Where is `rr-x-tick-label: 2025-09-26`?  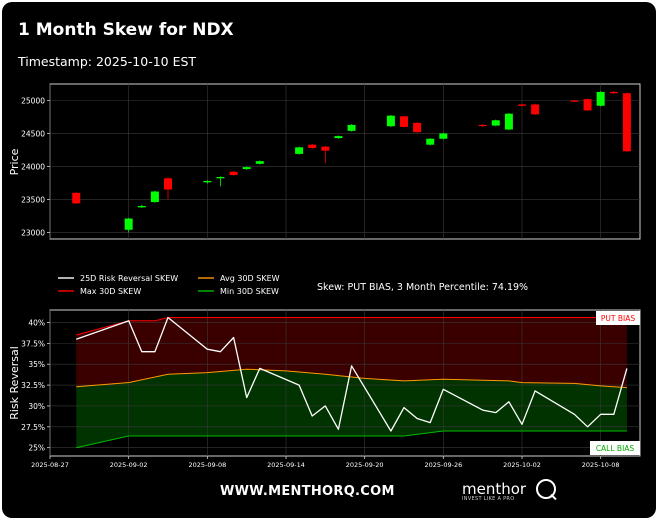
rr-x-tick-label: 2025-09-26 is located at coordinates (443, 465).